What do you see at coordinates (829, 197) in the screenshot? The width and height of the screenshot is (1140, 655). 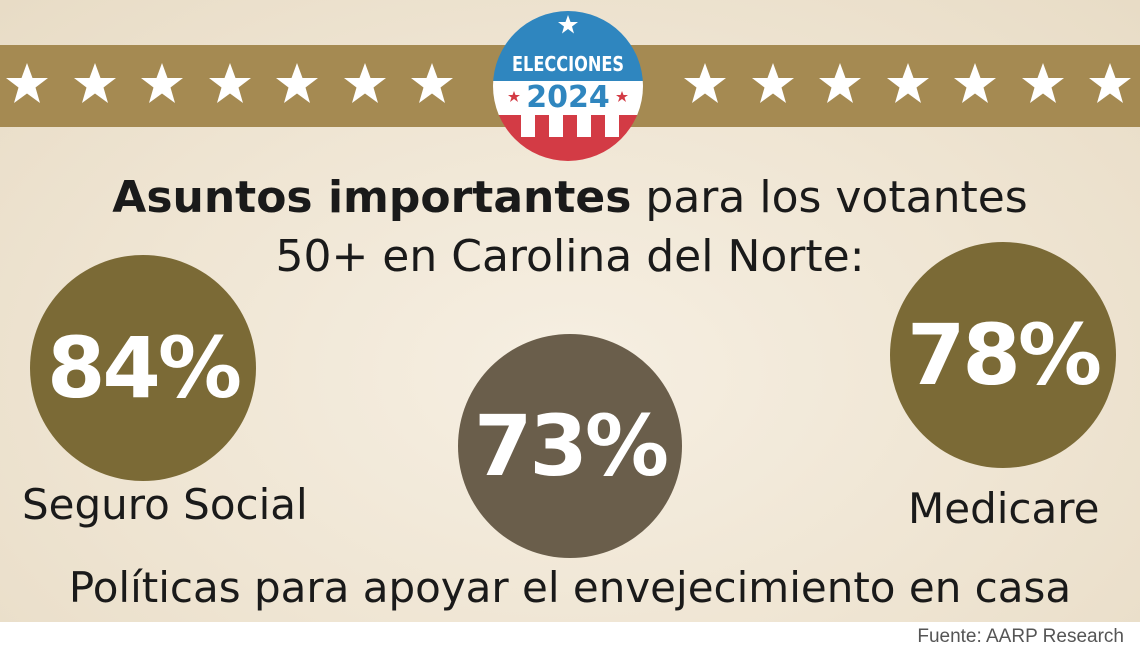 I see `headline-rest: para los votantes` at bounding box center [829, 197].